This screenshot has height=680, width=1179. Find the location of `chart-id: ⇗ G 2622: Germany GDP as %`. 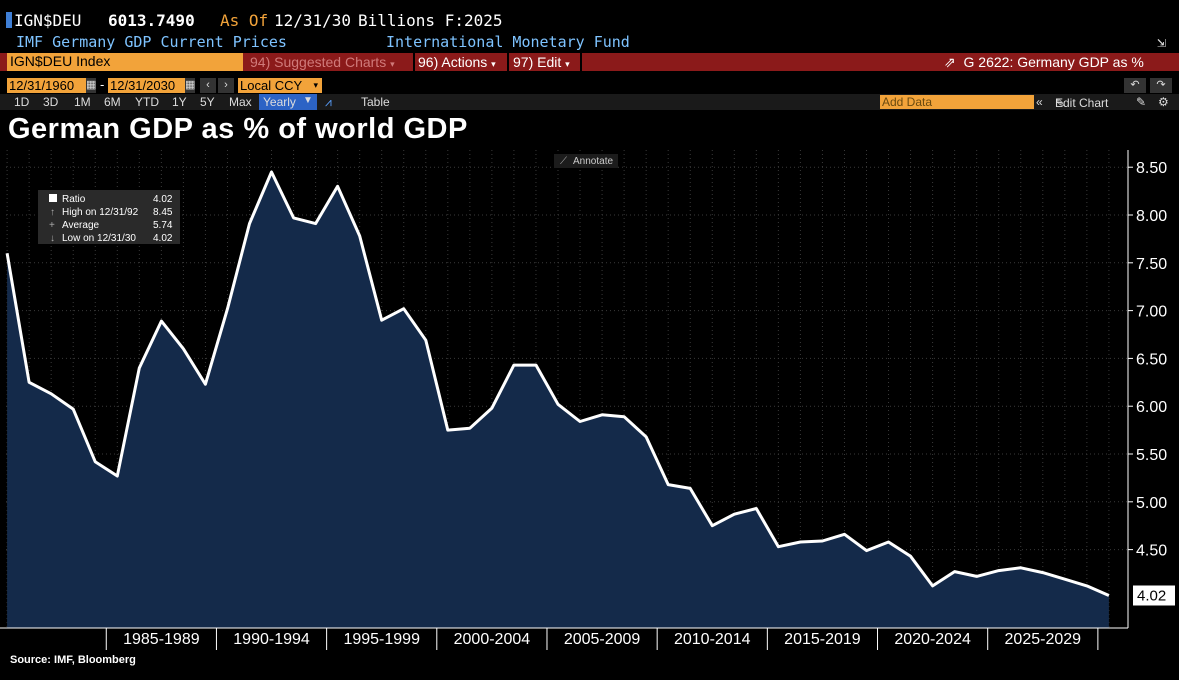

chart-id: ⇗ G 2622: Germany GDP as % is located at coordinates (1044, 62).